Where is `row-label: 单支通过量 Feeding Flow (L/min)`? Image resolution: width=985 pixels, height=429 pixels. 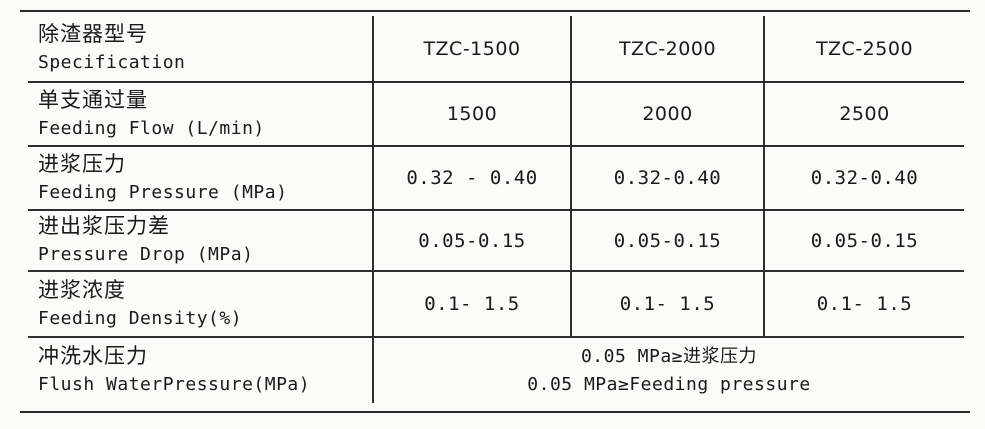
row-label: 单支通过量 Feeding Flow (L/min) is located at coordinates (201, 114).